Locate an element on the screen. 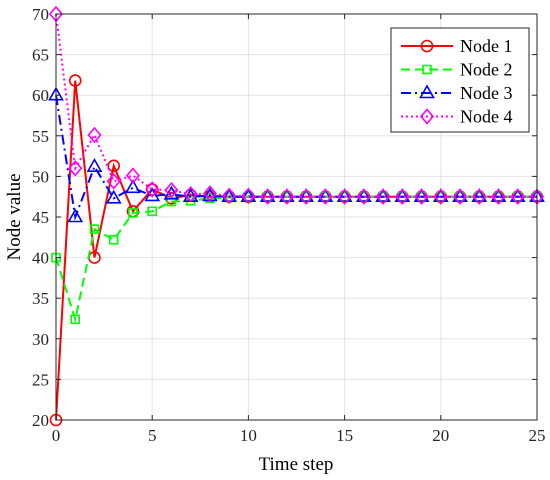  legend-entry: Node 1 is located at coordinates (457, 46).